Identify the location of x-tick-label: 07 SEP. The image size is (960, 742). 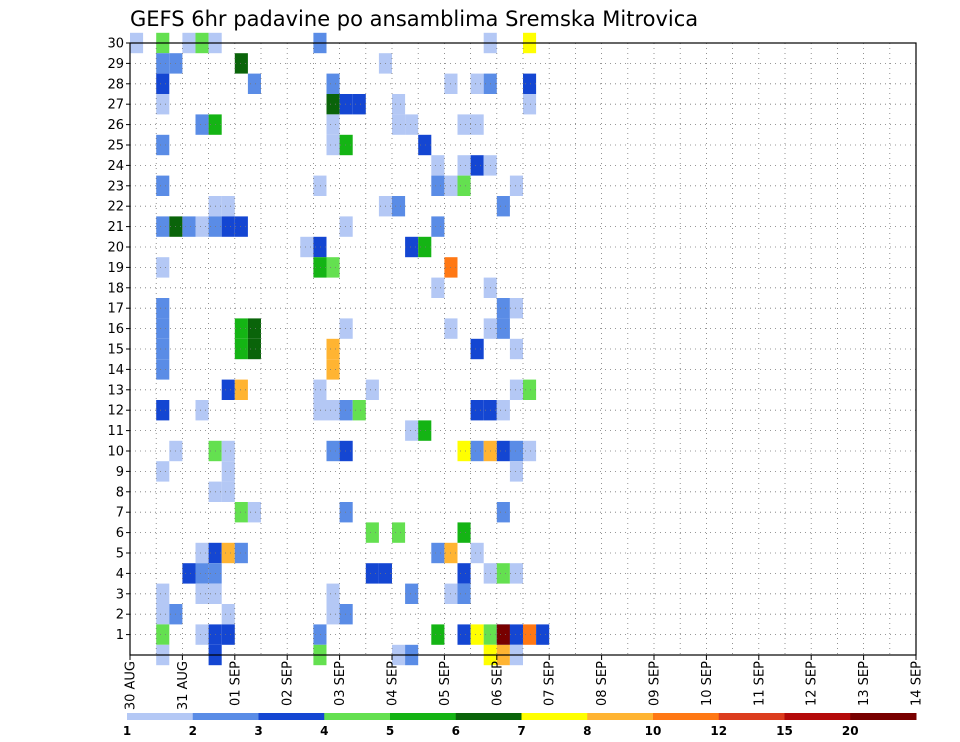
(550, 683).